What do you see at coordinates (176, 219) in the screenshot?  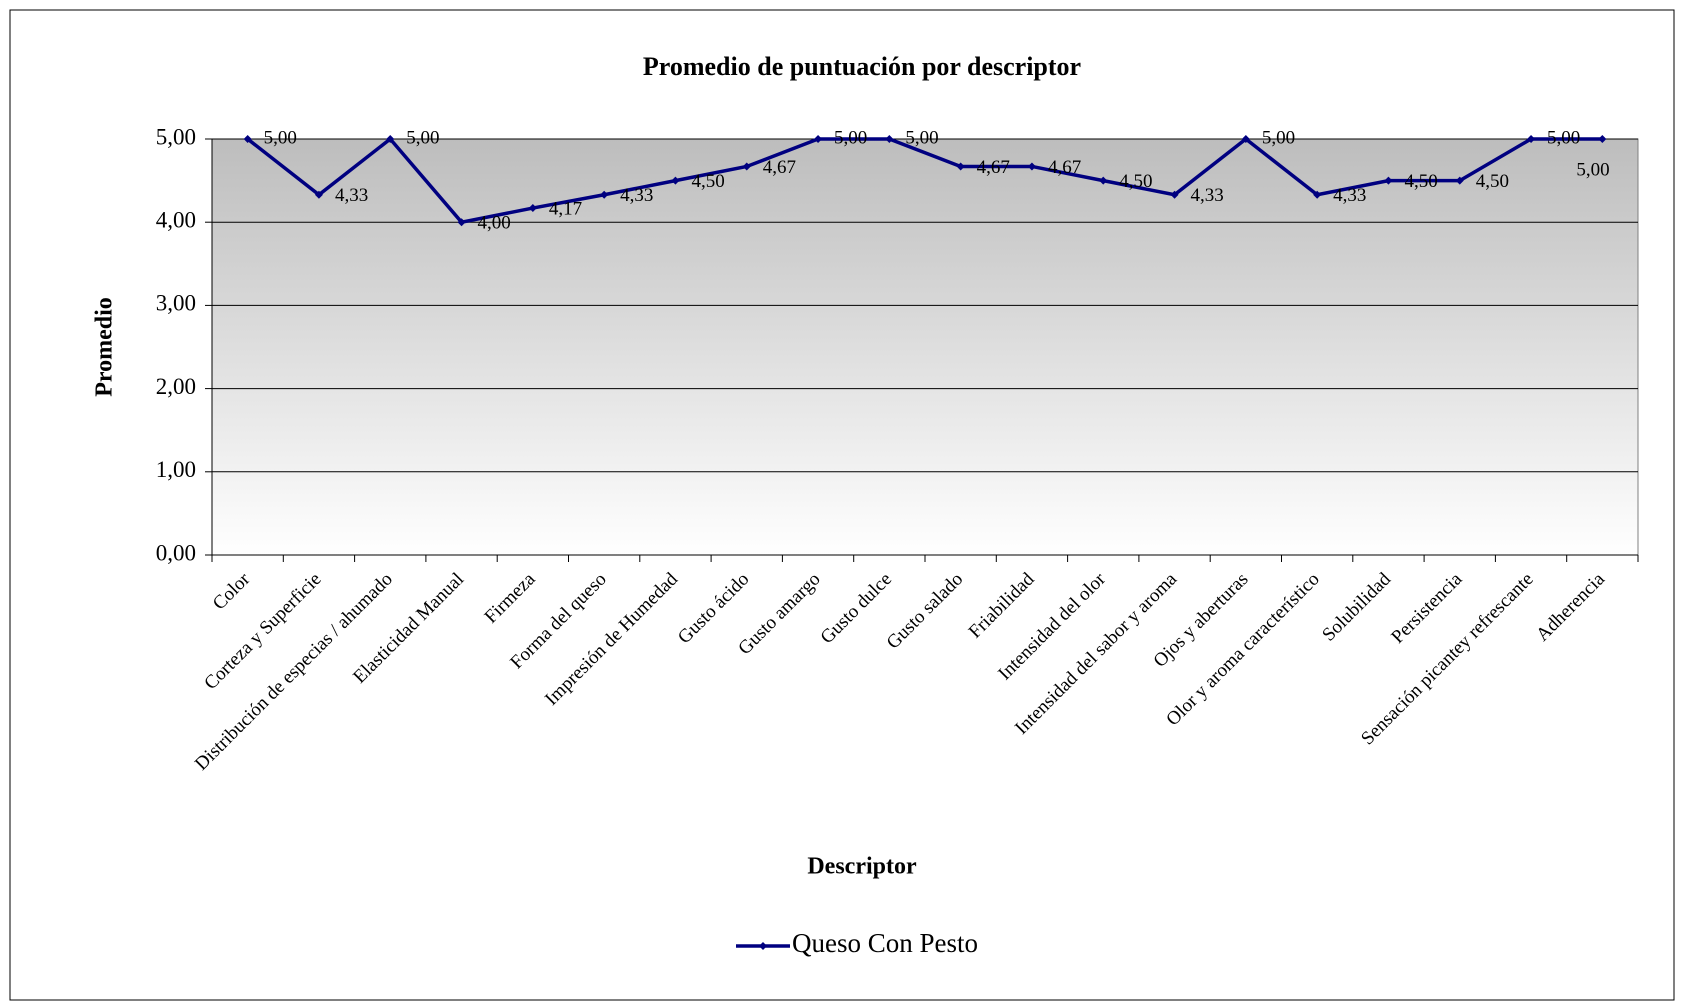 I see `y-tick-label: 4,00` at bounding box center [176, 219].